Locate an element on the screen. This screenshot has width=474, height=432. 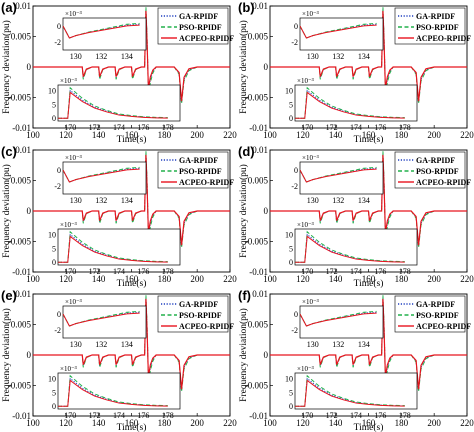
inset-x-tick-label: 130 is located at coordinates (313, 200).